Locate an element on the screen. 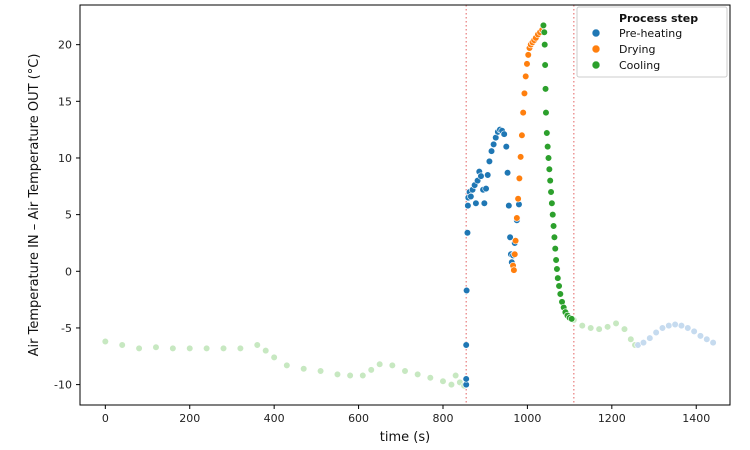 Image resolution: width=750 pixels, height=450 pixels. y-tick-label: -5 is located at coordinates (66, 328).